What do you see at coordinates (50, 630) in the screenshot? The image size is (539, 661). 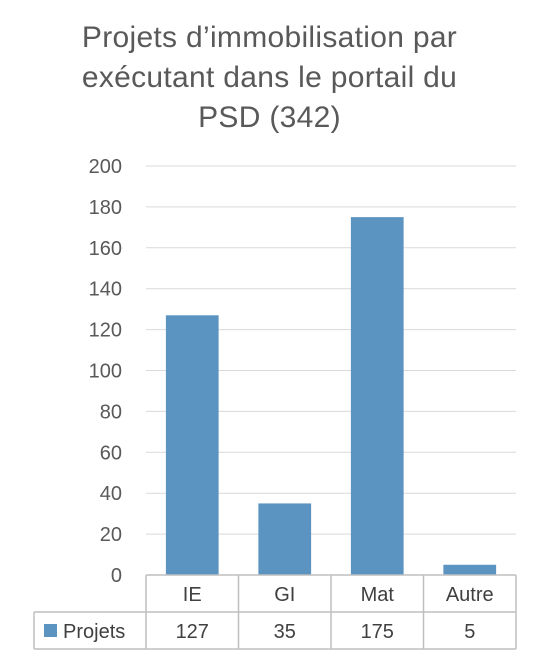 I see `legend-swatch` at bounding box center [50, 630].